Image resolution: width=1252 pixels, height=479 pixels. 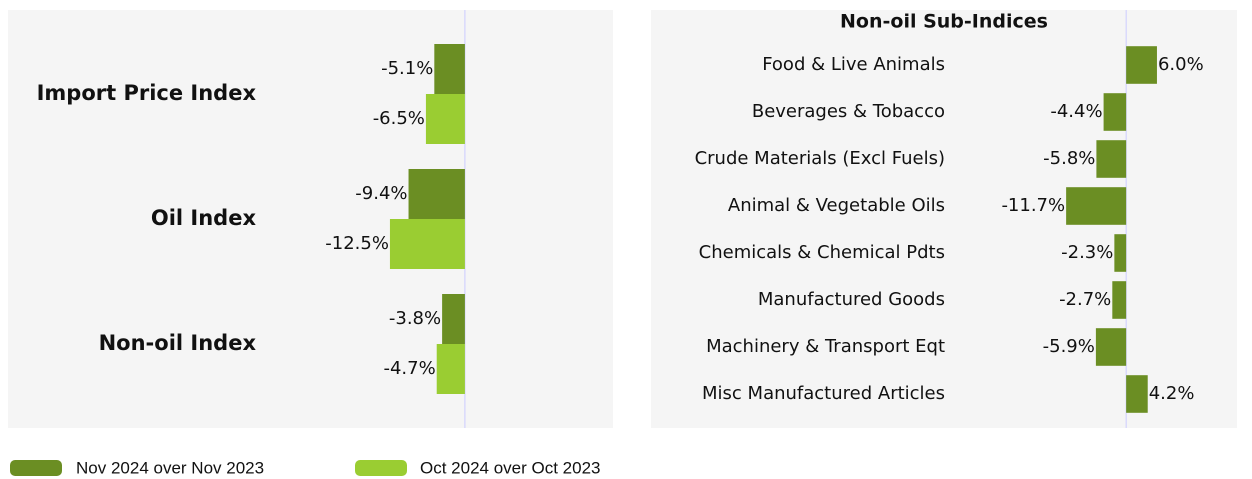 What do you see at coordinates (178, 343) in the screenshot?
I see `category-label: Non-oil Index` at bounding box center [178, 343].